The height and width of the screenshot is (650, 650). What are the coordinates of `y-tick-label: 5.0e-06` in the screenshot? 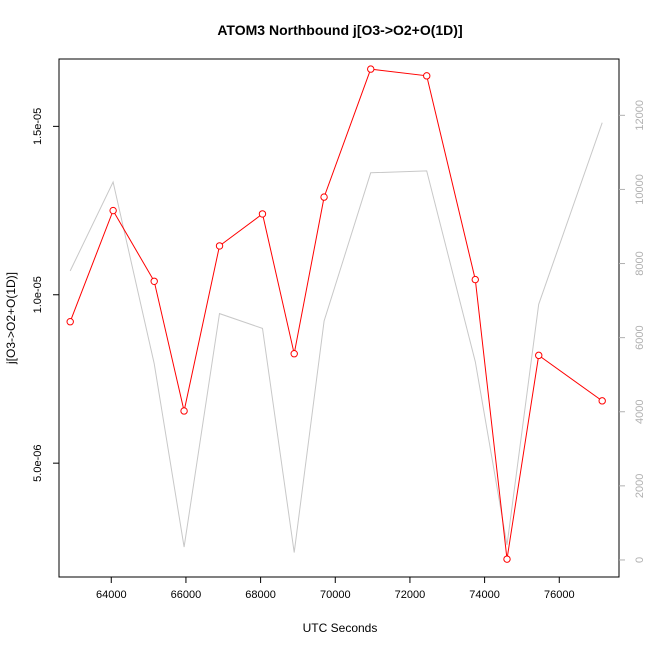 It's located at (38, 463).